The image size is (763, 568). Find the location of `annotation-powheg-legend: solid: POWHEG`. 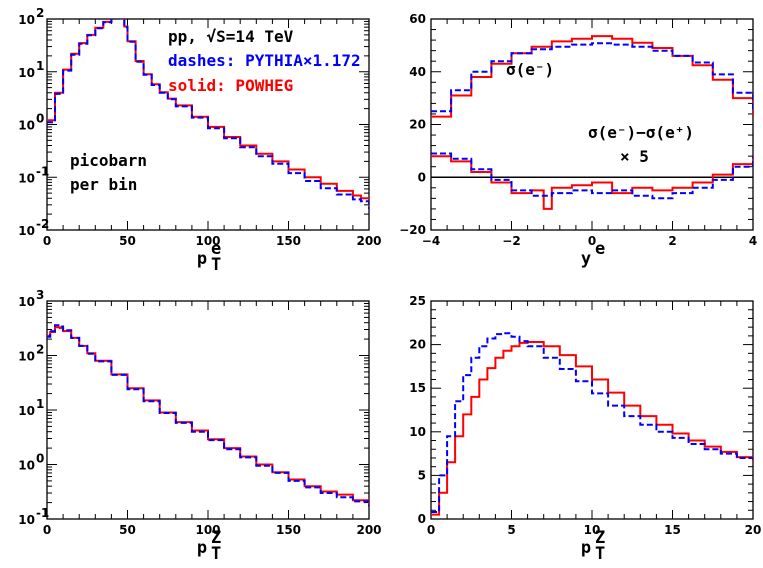

annotation-powheg-legend: solid: POWHEG is located at coordinates (230, 85).